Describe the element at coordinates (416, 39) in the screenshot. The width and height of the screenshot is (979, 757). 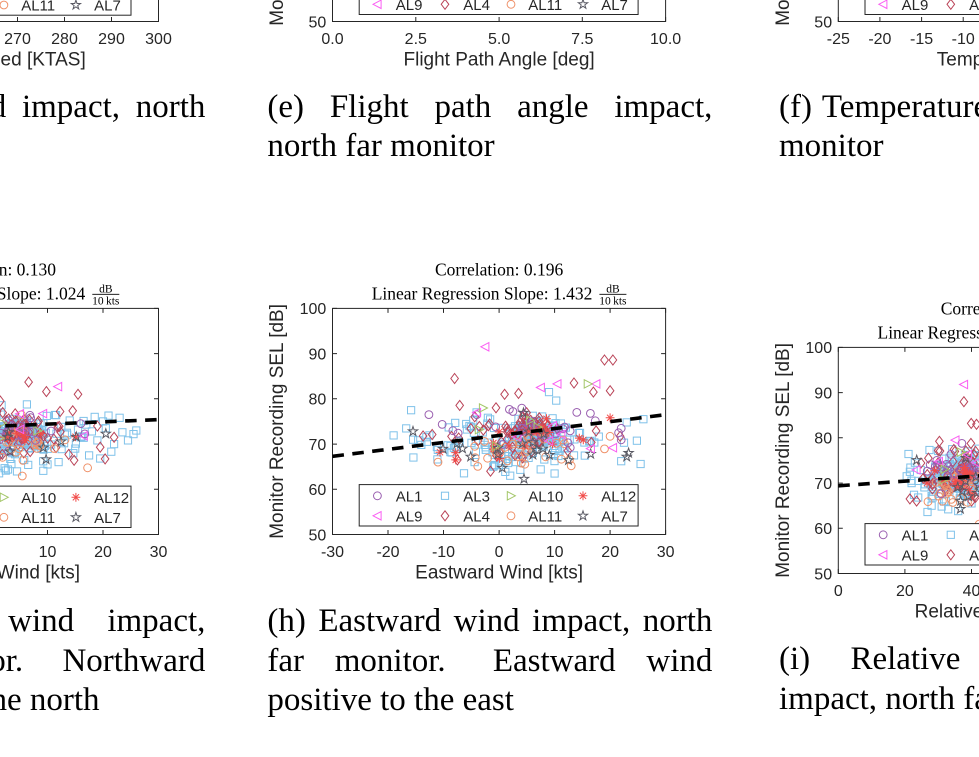
I see `svg-text: 2.5` at that location.